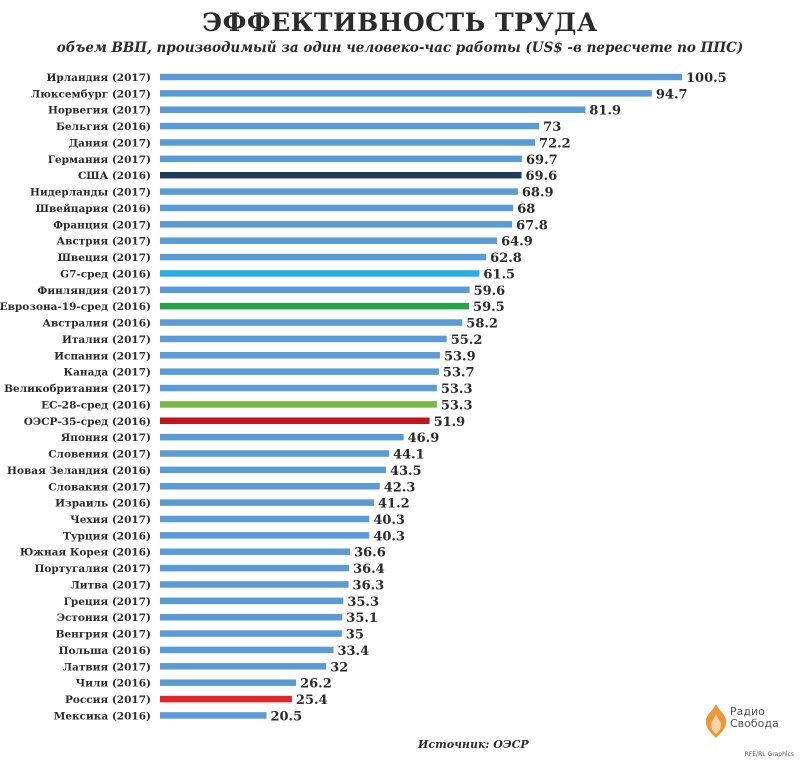  What do you see at coordinates (312, 700) in the screenshot?
I see `value-label: 25.4` at bounding box center [312, 700].